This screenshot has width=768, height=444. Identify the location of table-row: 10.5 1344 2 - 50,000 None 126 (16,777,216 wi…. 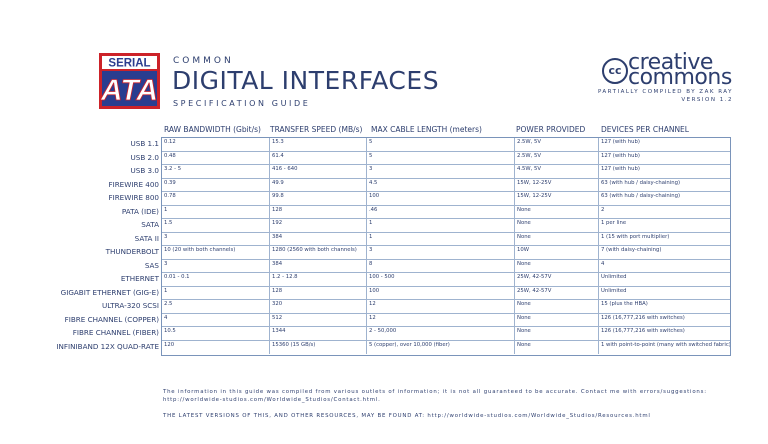
(446, 334).